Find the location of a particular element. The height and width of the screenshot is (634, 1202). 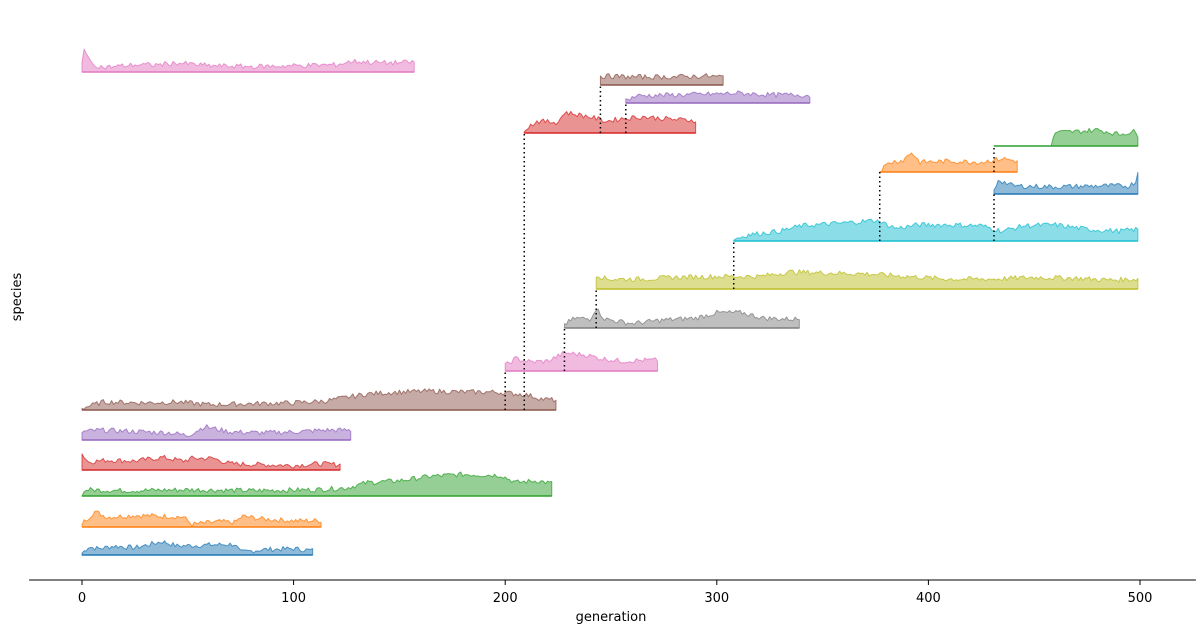

species-12-area is located at coordinates (948, 162).